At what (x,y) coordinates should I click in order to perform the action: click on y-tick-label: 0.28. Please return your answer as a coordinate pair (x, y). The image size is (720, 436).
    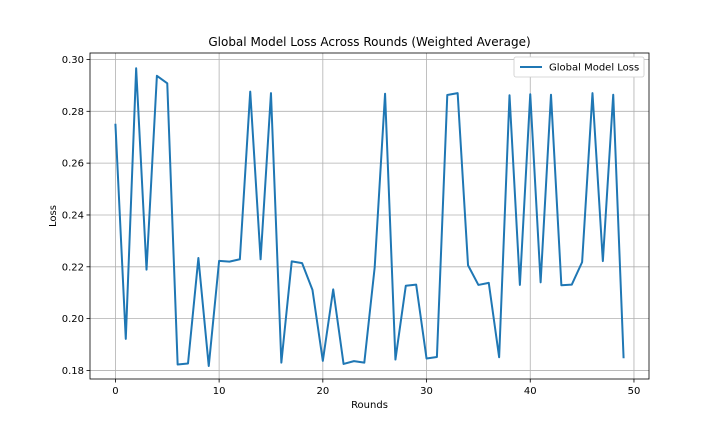
    Looking at the image, I should click on (73, 112).